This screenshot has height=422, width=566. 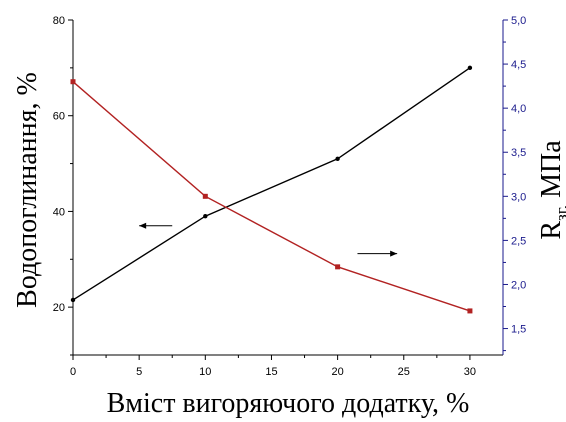 What do you see at coordinates (288, 403) in the screenshot?
I see `x-axis-title: Вміст вигоряючого додатку, %` at bounding box center [288, 403].